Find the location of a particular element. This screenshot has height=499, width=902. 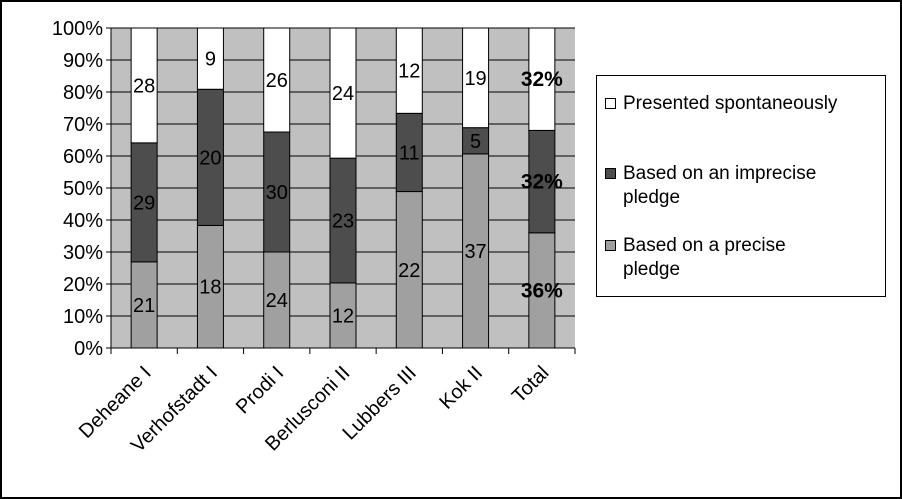

data-label: 23 is located at coordinates (343, 222).